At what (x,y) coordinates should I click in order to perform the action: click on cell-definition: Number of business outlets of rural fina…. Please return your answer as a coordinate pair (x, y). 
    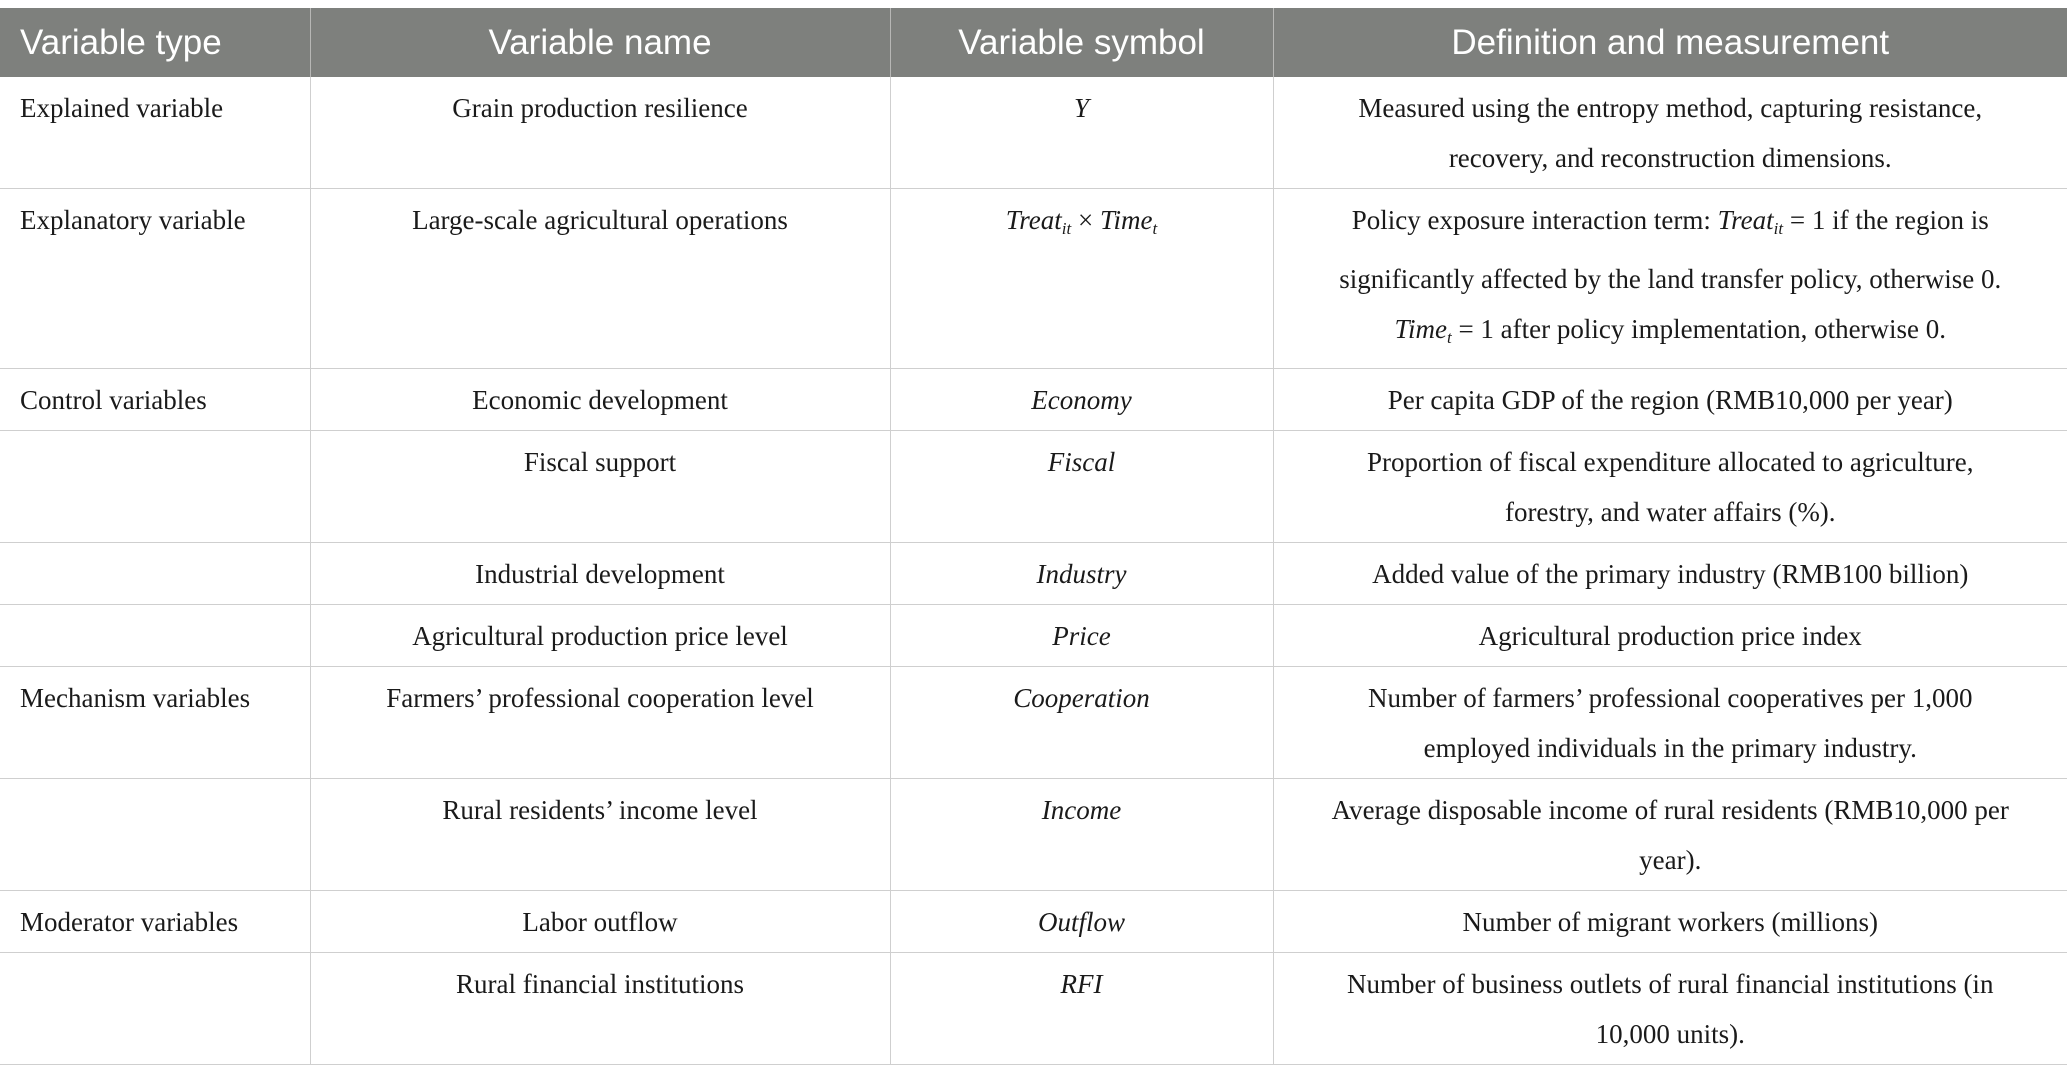
    Looking at the image, I should click on (1670, 1008).